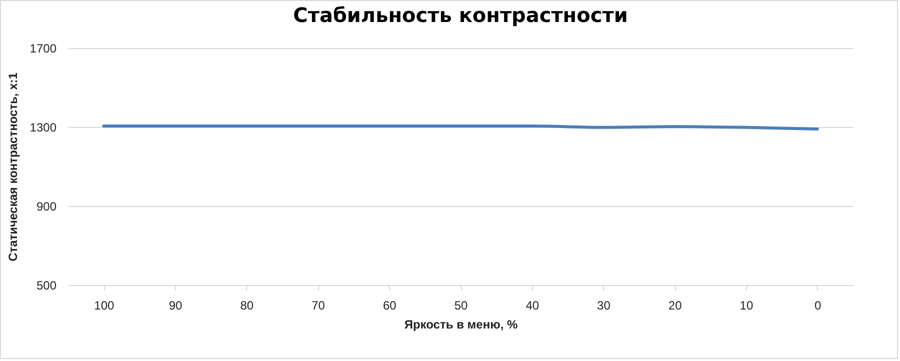 The width and height of the screenshot is (900, 361). What do you see at coordinates (747, 305) in the screenshot?
I see `x-tick-label: 10` at bounding box center [747, 305].